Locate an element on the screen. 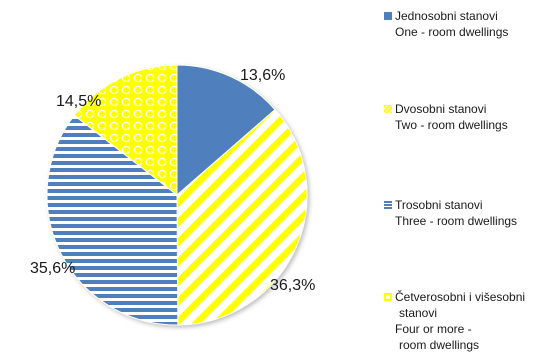  legend-label-en: Two - room dwellings is located at coordinates (451, 125).